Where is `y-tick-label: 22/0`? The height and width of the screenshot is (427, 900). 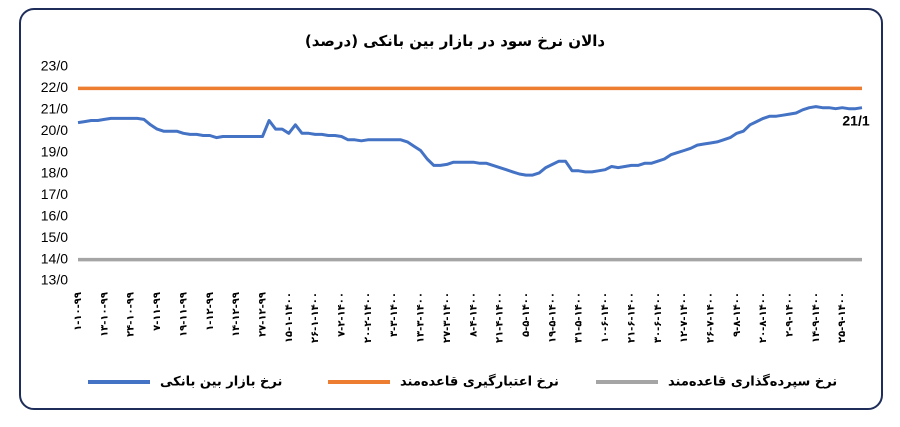 y-tick-label: 22/0 is located at coordinates (54, 87).